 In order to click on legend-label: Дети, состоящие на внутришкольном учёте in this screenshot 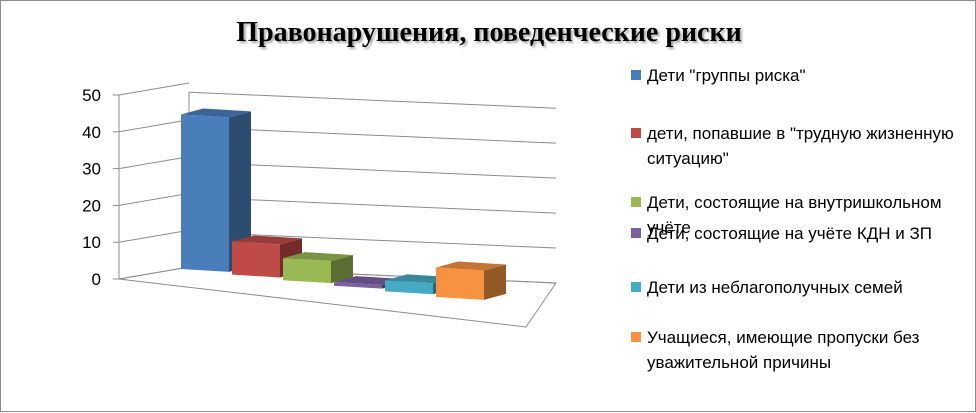, I will do `click(794, 215)`.